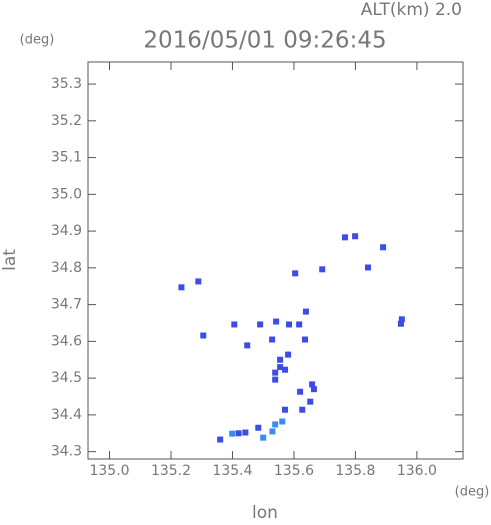 The width and height of the screenshot is (491, 525). Describe the element at coordinates (66, 158) in the screenshot. I see `y-tick-label: 35.1` at that location.